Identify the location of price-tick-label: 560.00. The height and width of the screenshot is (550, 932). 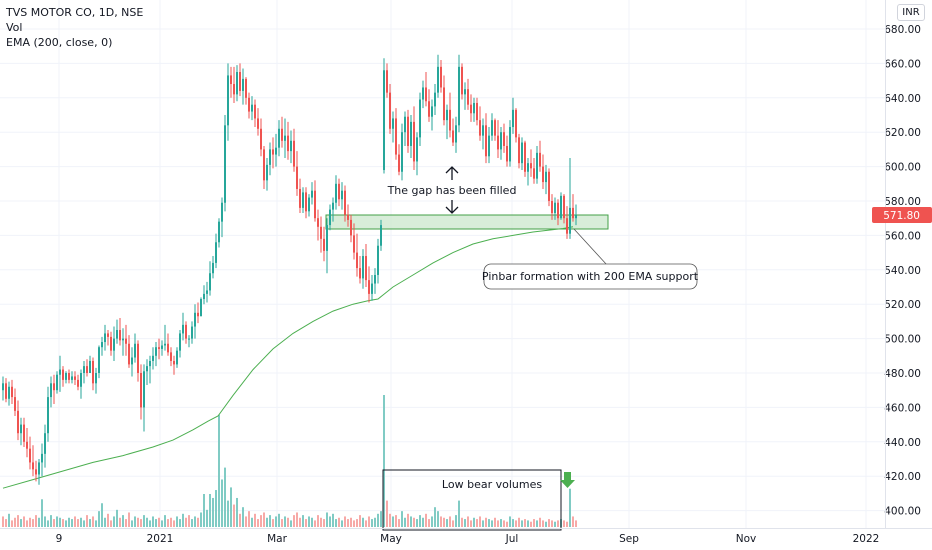
(902, 236).